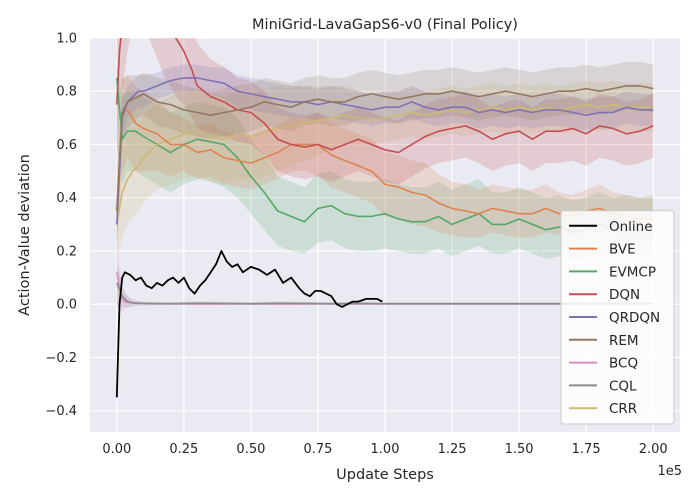  What do you see at coordinates (249, 324) in the screenshot?
I see `online-line` at bounding box center [249, 324].